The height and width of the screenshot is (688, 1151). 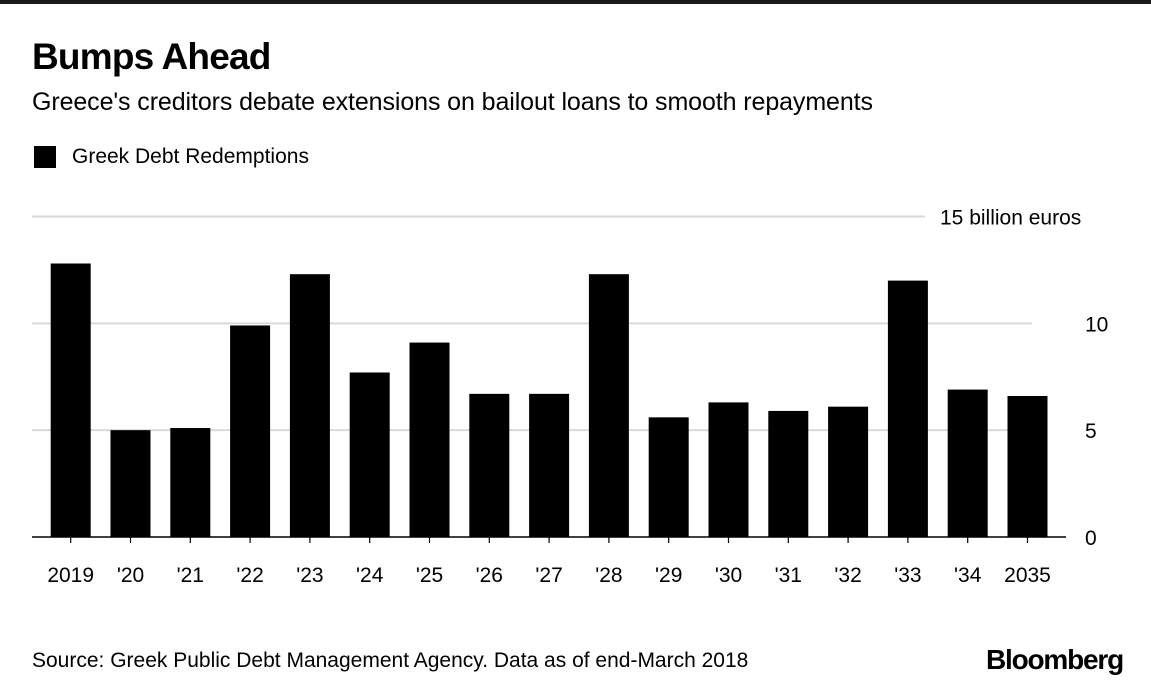 I want to click on x-tick-label: '33, so click(x=907, y=575).